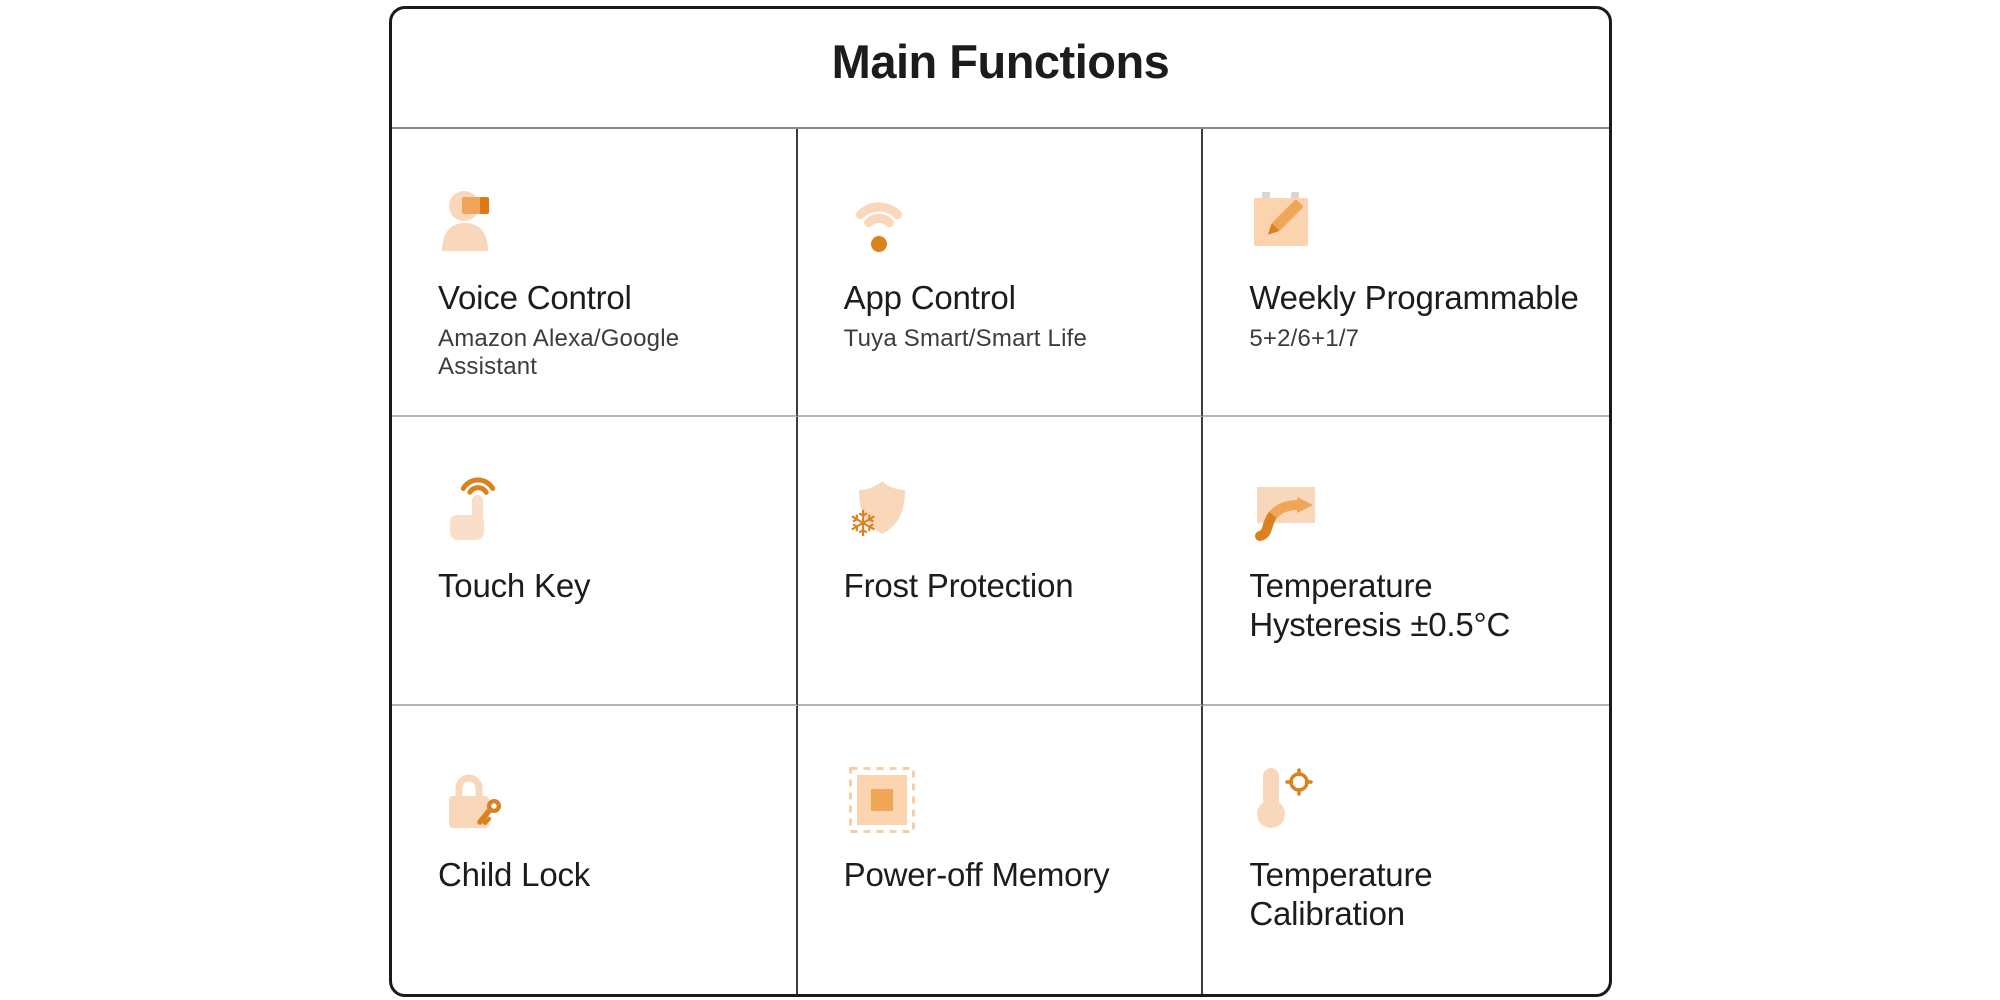  I want to click on feature-label: Weekly Programmable, so click(1414, 297).